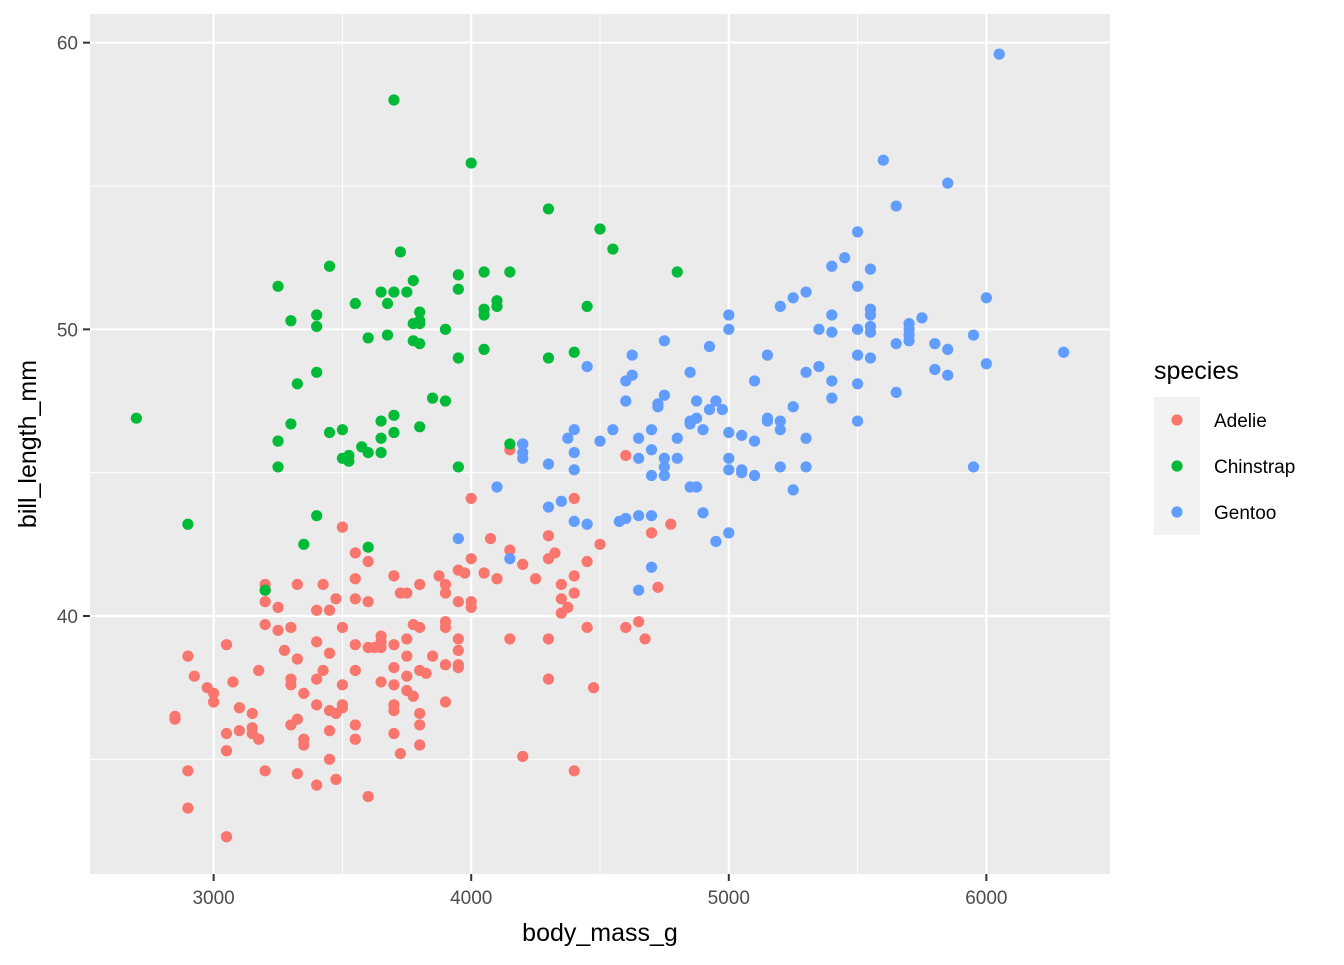 The width and height of the screenshot is (1344, 965). Describe the element at coordinates (1210, 420) in the screenshot. I see `legend-item-adelie: Adelie` at that location.